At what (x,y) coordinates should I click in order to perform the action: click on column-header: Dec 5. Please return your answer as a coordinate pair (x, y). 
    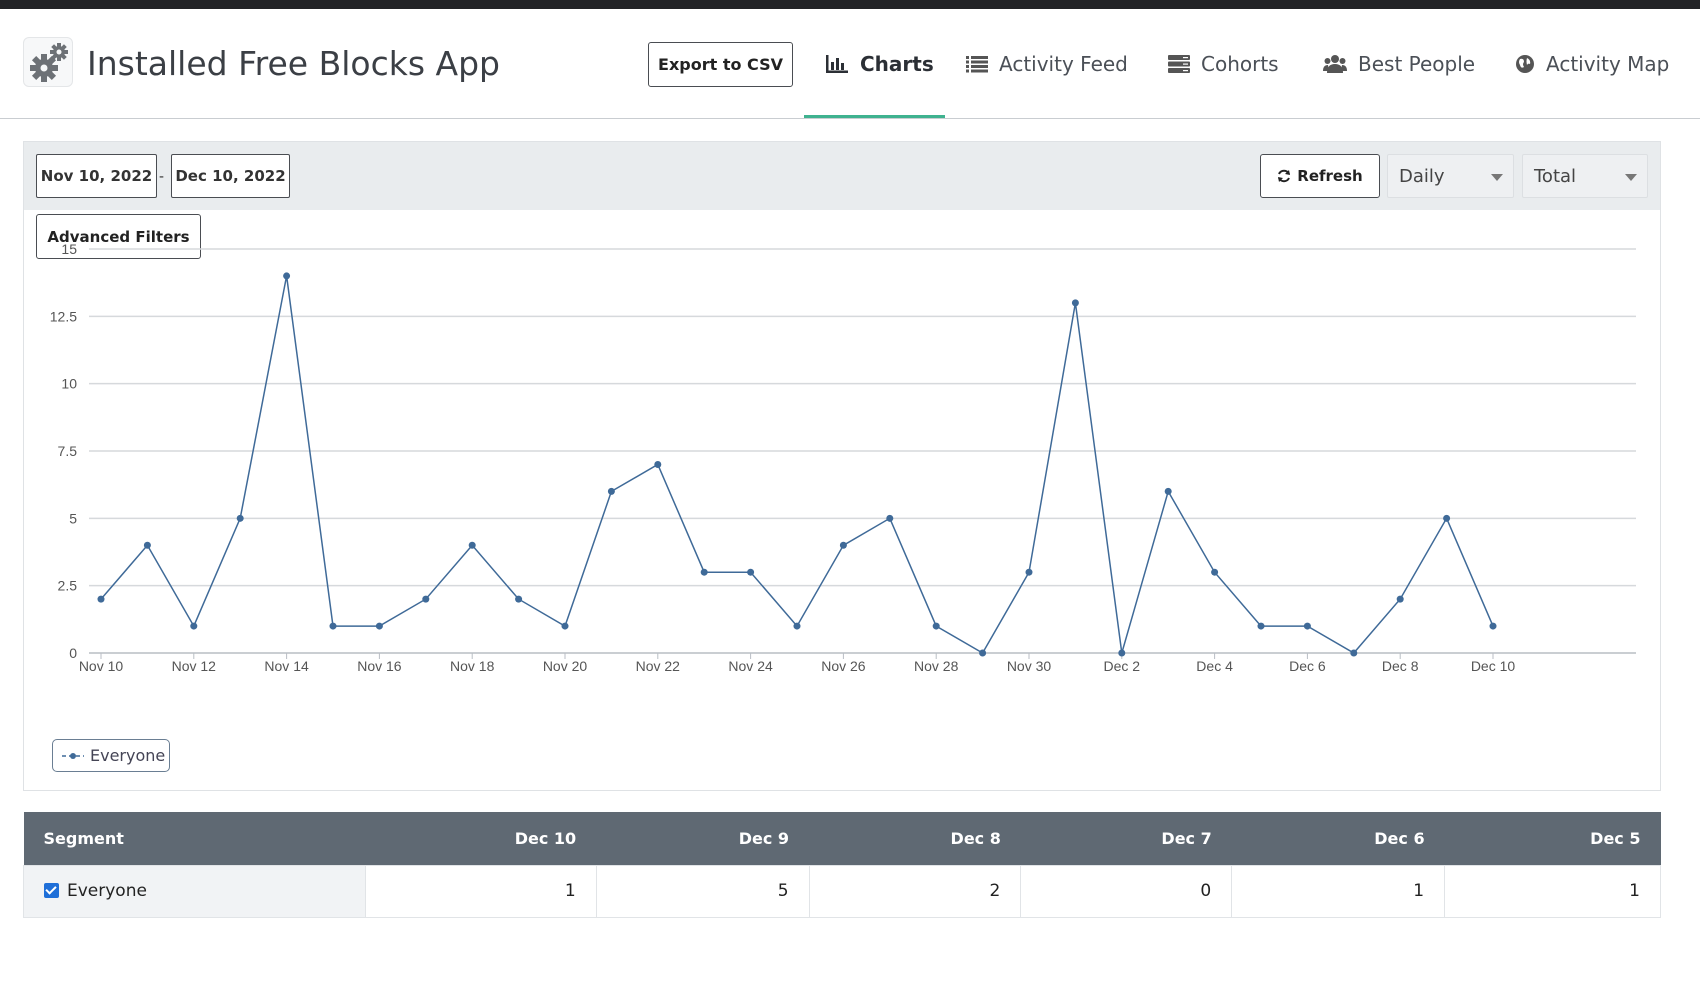
    Looking at the image, I should click on (1552, 838).